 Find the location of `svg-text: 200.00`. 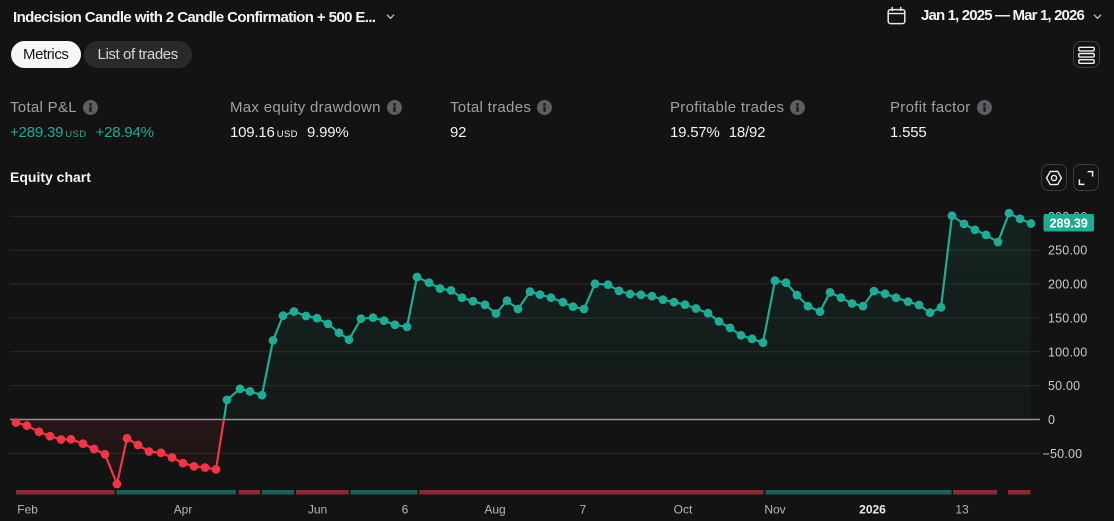

svg-text: 200.00 is located at coordinates (1067, 285).